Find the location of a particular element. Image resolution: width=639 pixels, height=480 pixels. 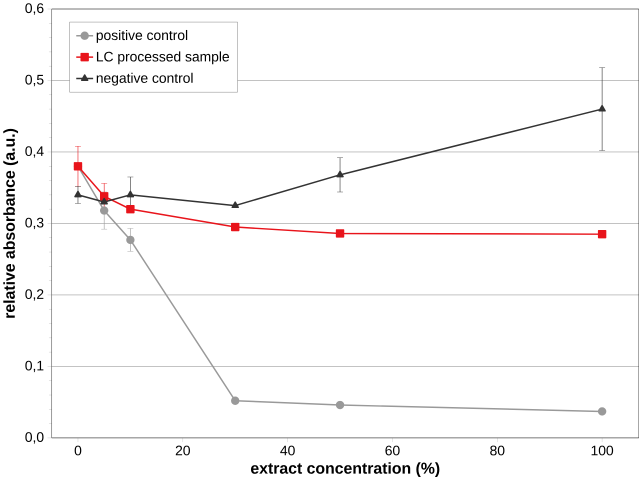

y-tick-label: 0,0 is located at coordinates (34, 438).